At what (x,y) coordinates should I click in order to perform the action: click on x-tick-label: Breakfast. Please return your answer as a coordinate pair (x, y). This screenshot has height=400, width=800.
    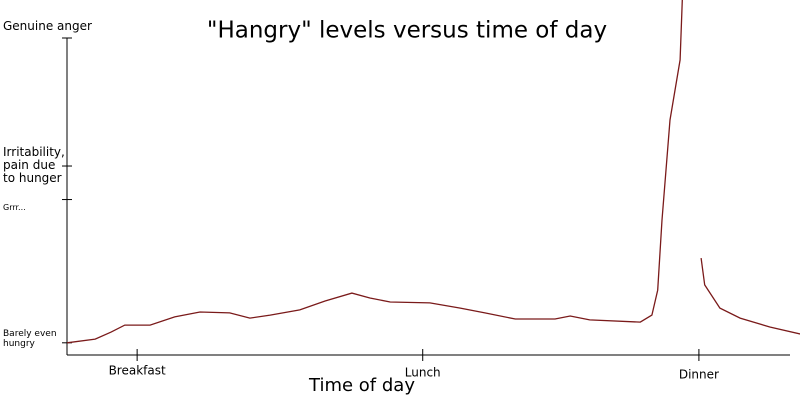
    Looking at the image, I should click on (137, 371).